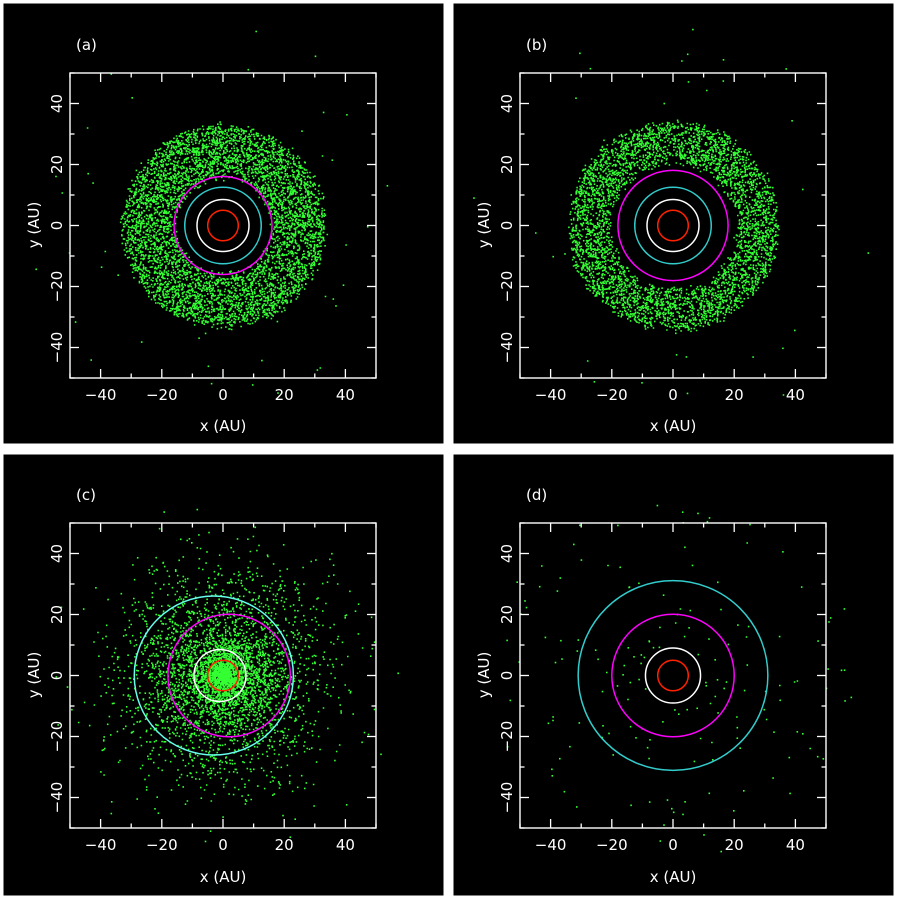 The image size is (897, 899). I want to click on panel-a-ytick-label: 40, so click(57, 103).